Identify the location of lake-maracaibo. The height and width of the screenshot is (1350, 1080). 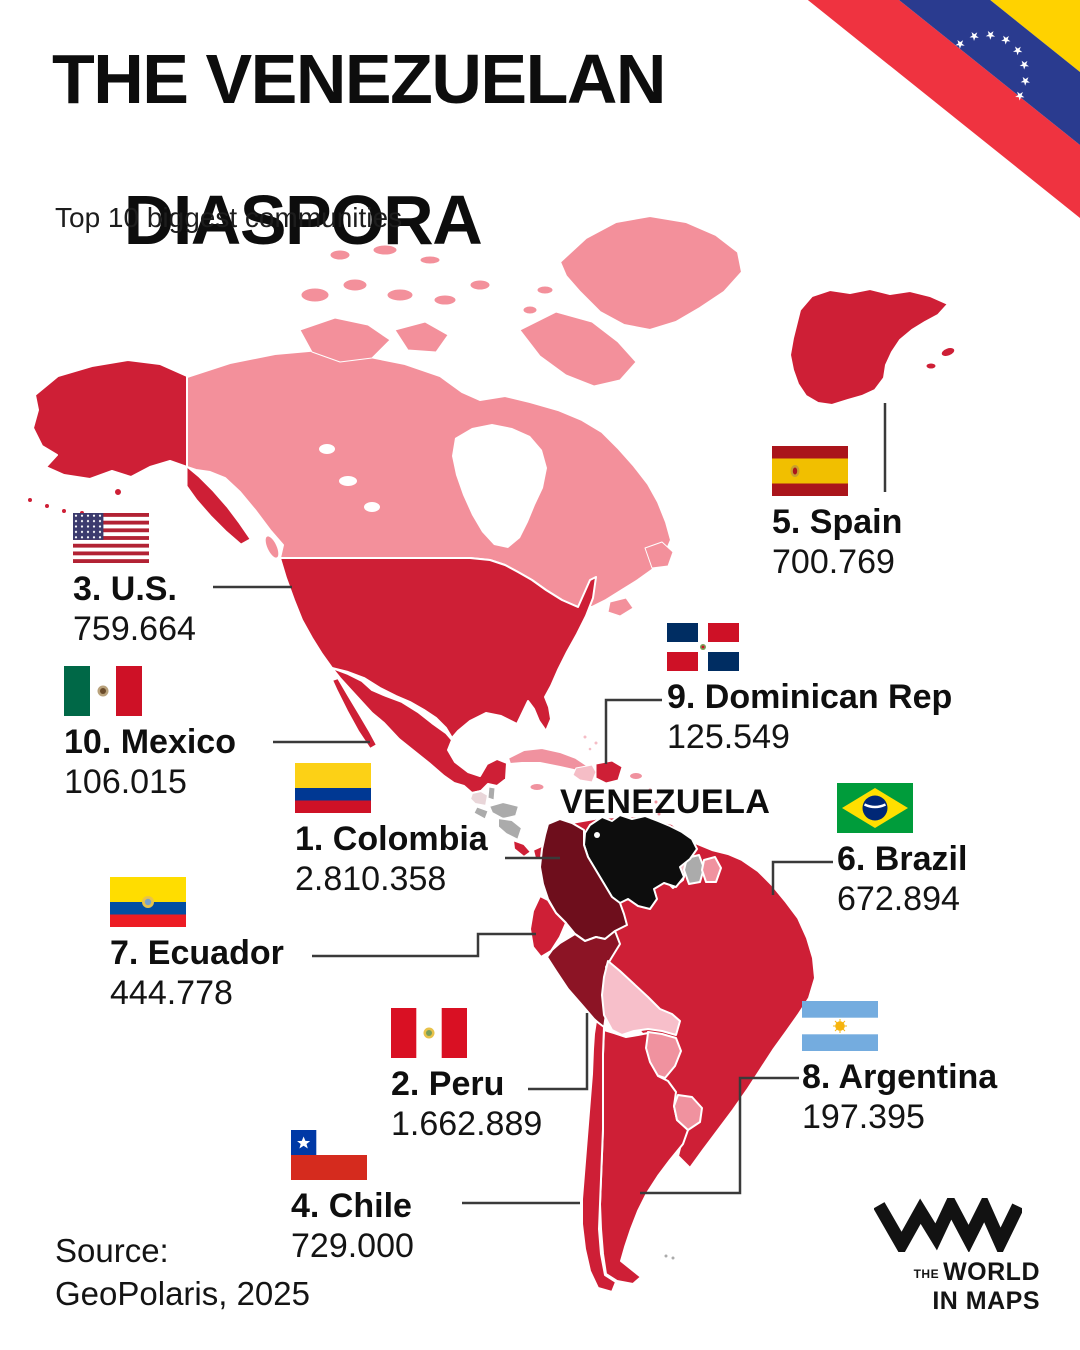
(597, 835).